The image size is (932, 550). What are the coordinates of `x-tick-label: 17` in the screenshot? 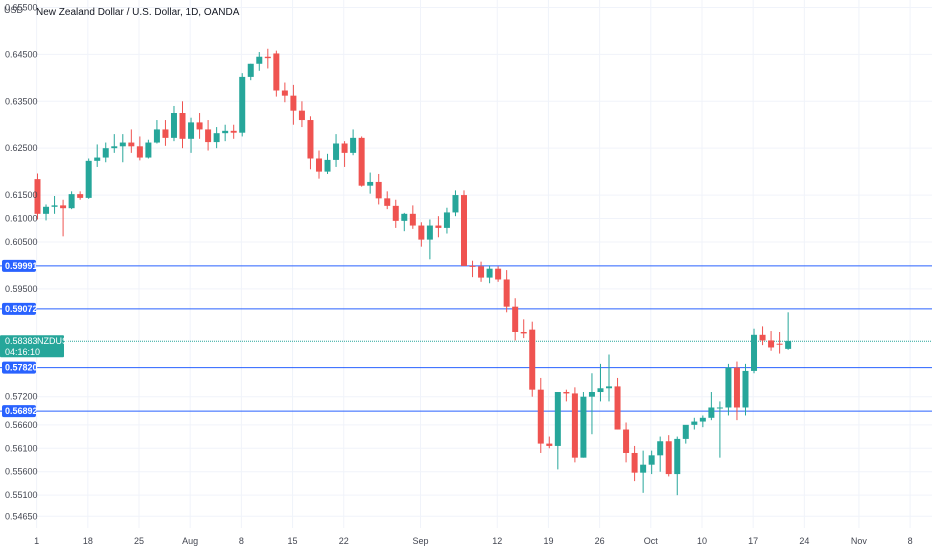 It's located at (753, 541).